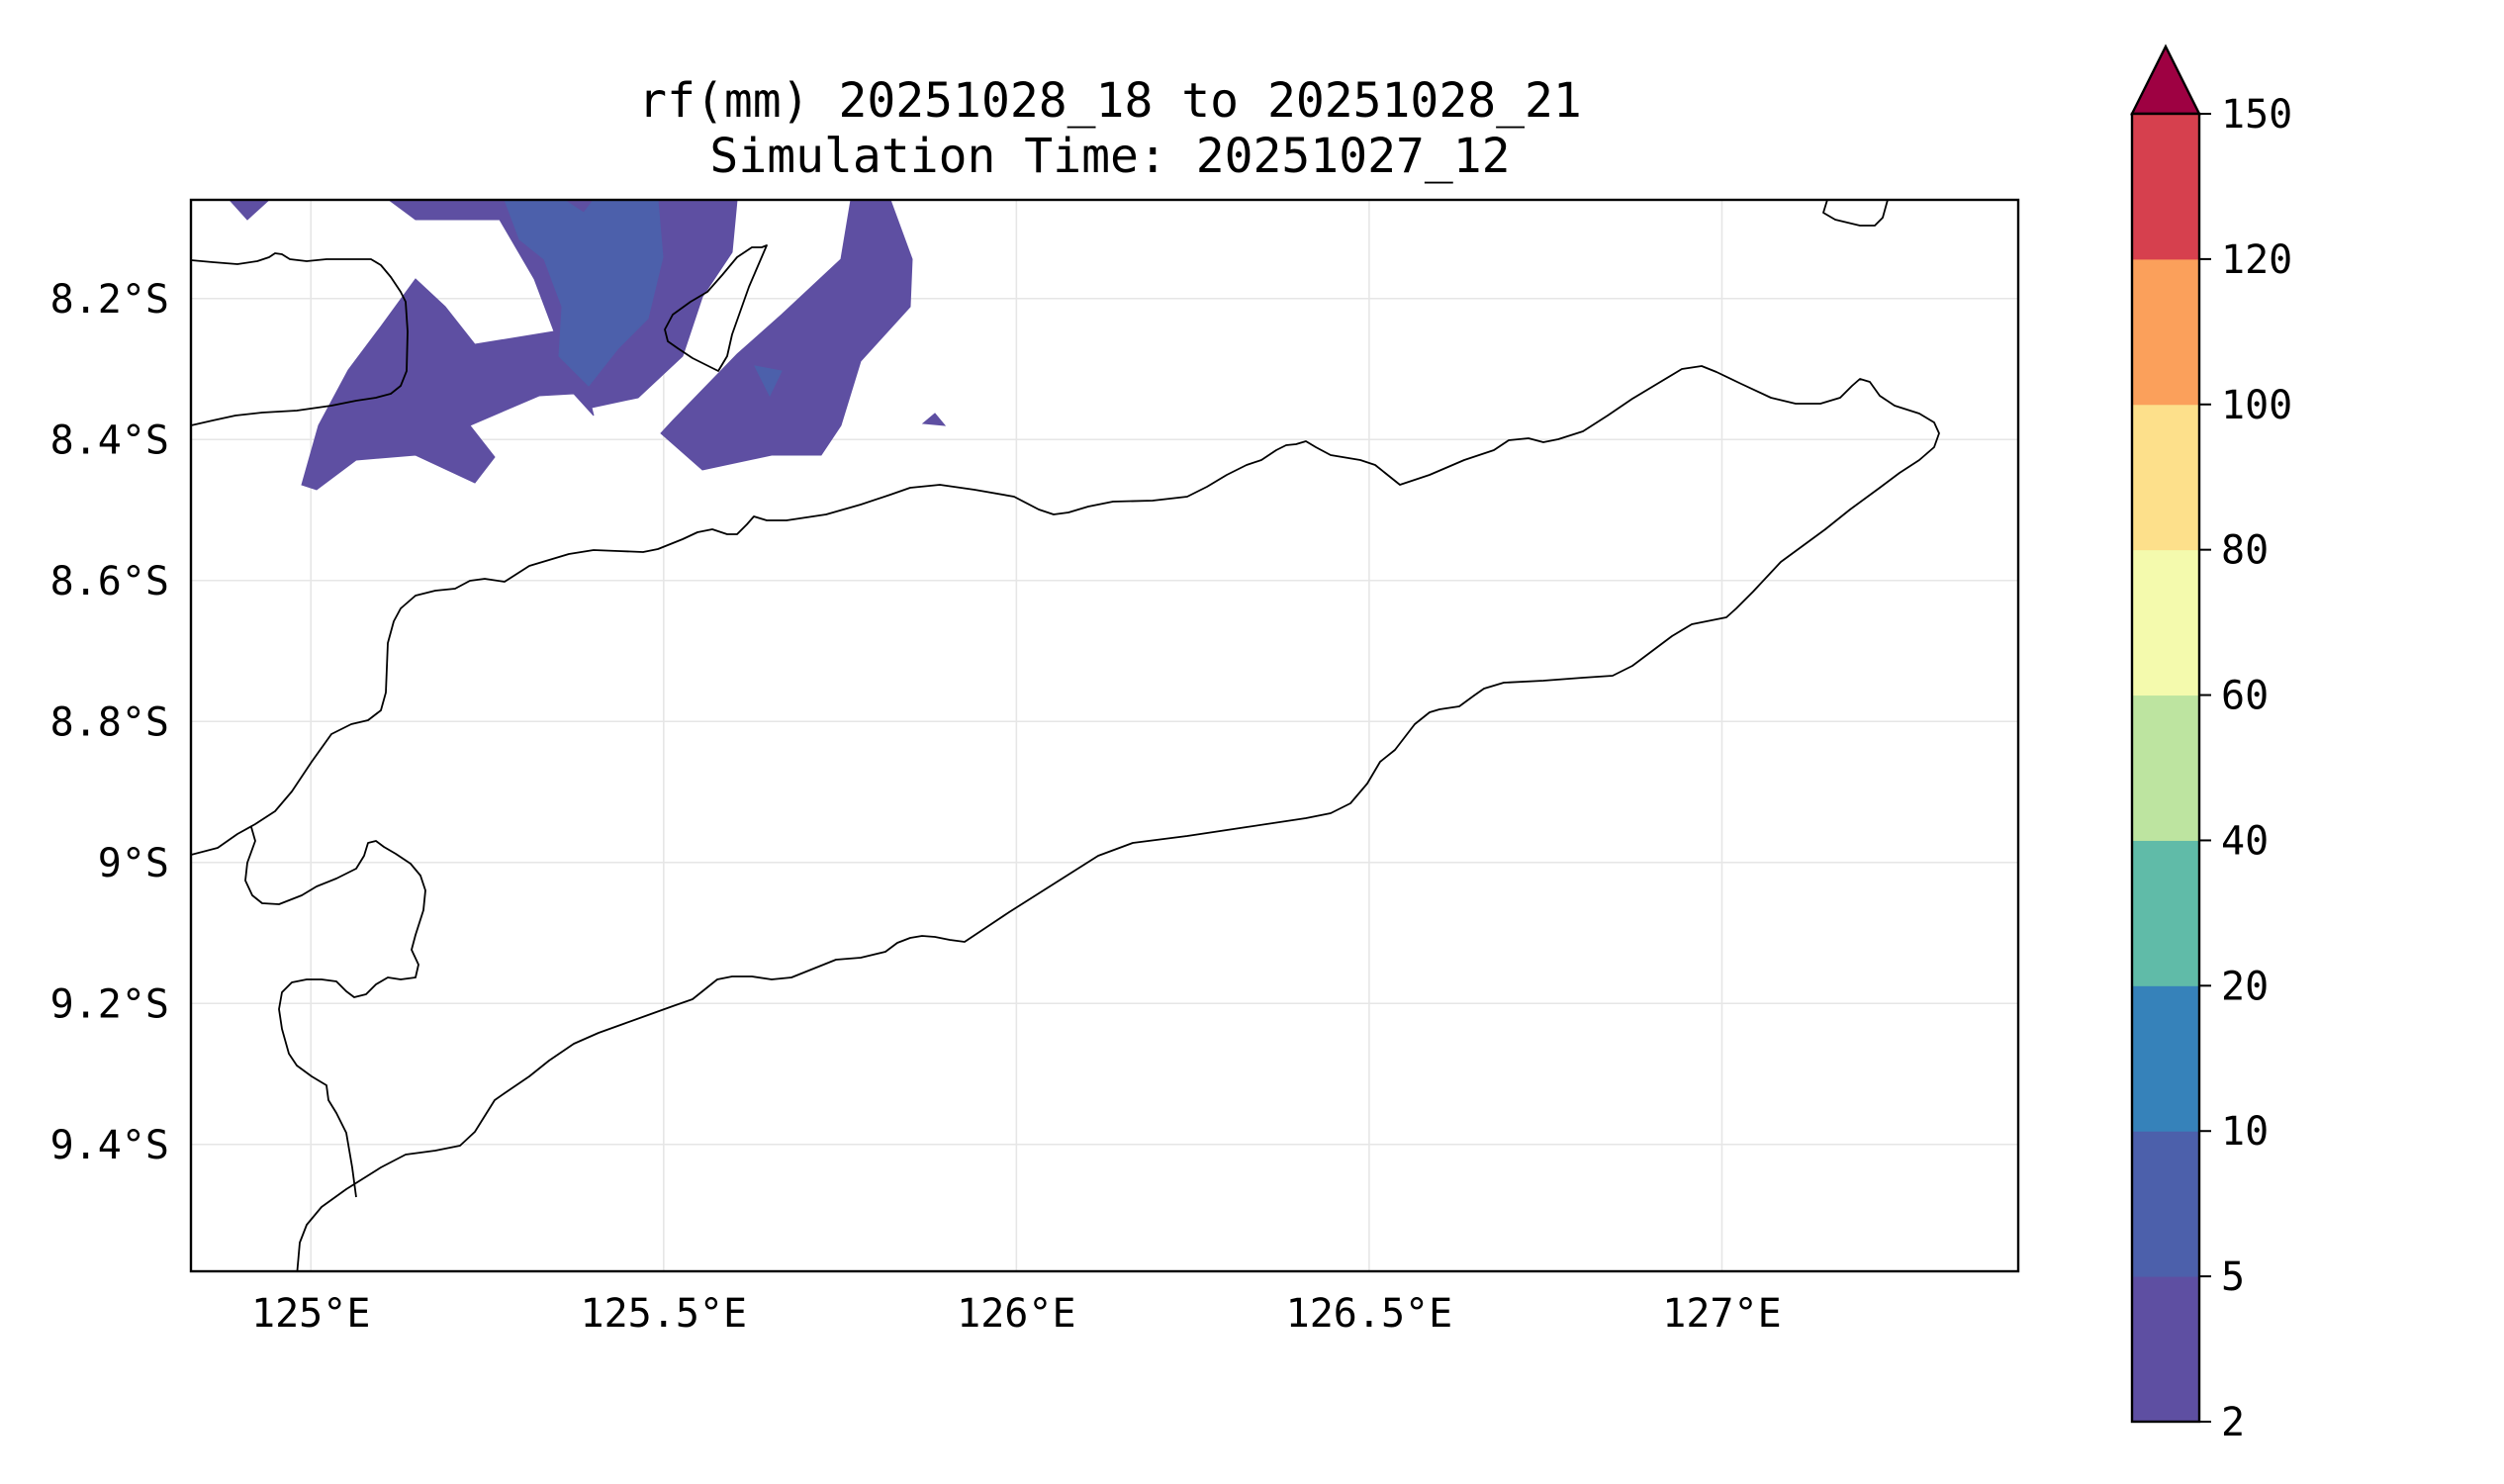 This screenshot has height=1484, width=2504. What do you see at coordinates (2256, 115) in the screenshot?
I see `colorbar-level-label: 150` at bounding box center [2256, 115].